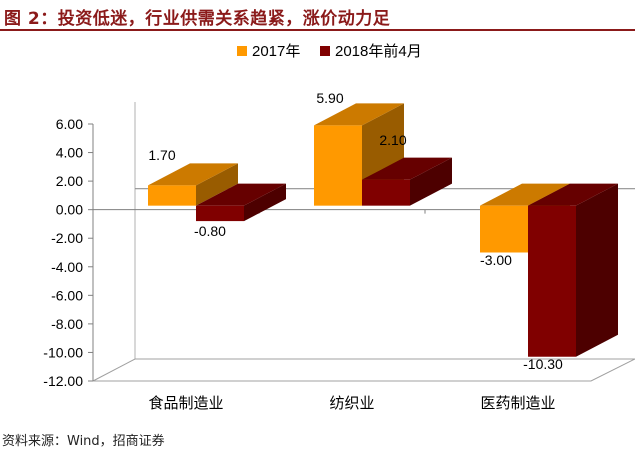 This screenshot has height=450, width=635. Describe the element at coordinates (325, 51) in the screenshot. I see `legend-swatch-2018` at that location.